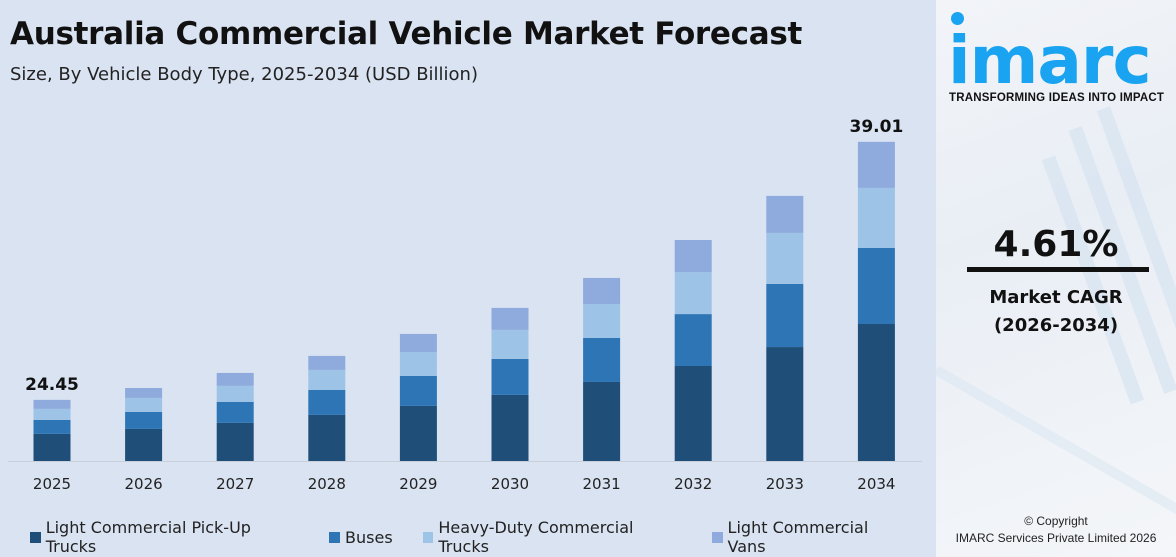 The width and height of the screenshot is (1176, 557). What do you see at coordinates (1056, 325) in the screenshot?
I see `cagr-period: (2026-2034)` at bounding box center [1056, 325].